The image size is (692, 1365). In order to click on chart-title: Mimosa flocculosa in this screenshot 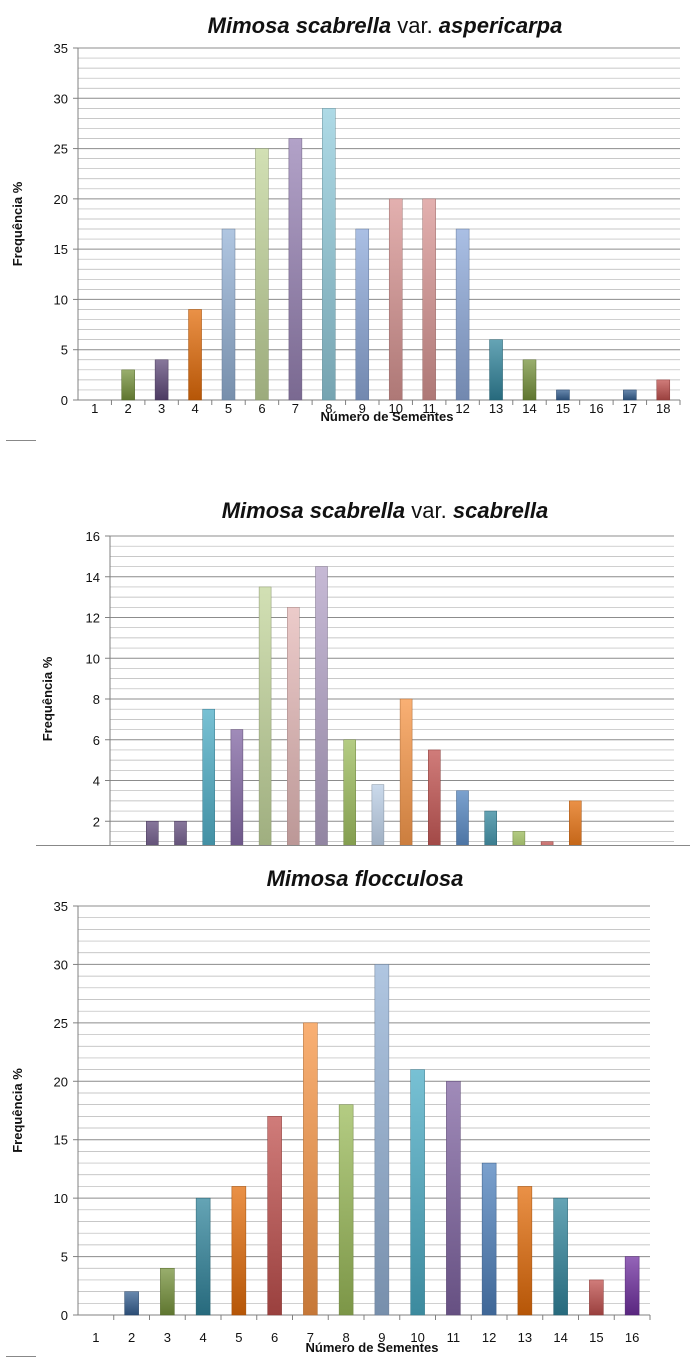, I will do `click(365, 878)`.